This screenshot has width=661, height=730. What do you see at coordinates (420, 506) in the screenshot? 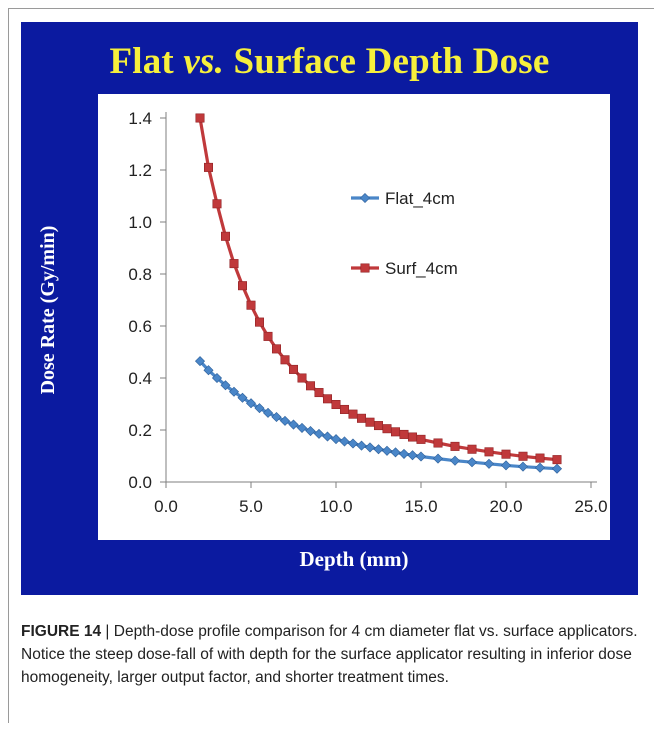
I see `x-tick-label: 15.0` at bounding box center [420, 506].